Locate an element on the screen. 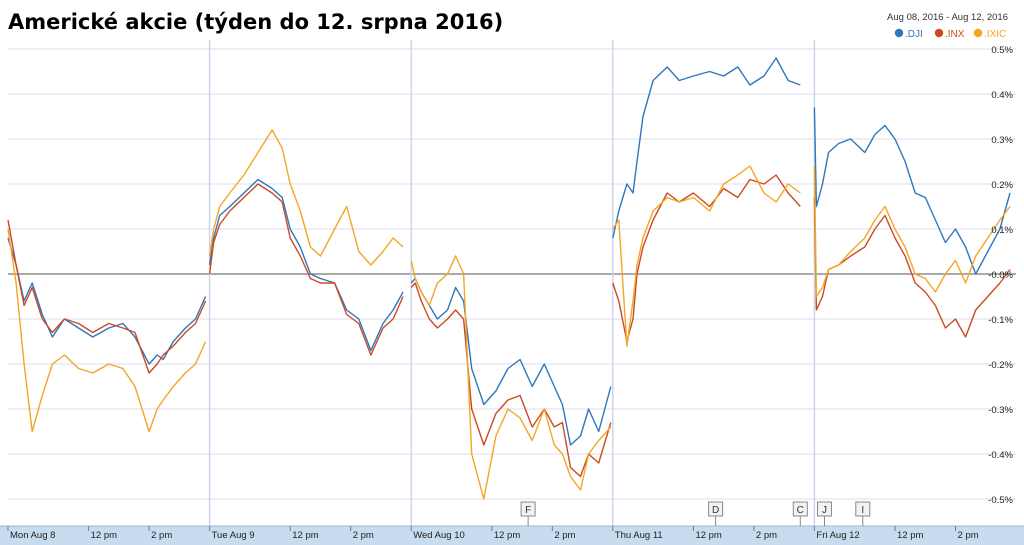 This screenshot has width=1024, height=545. legend-item: .INX is located at coordinates (949, 34).